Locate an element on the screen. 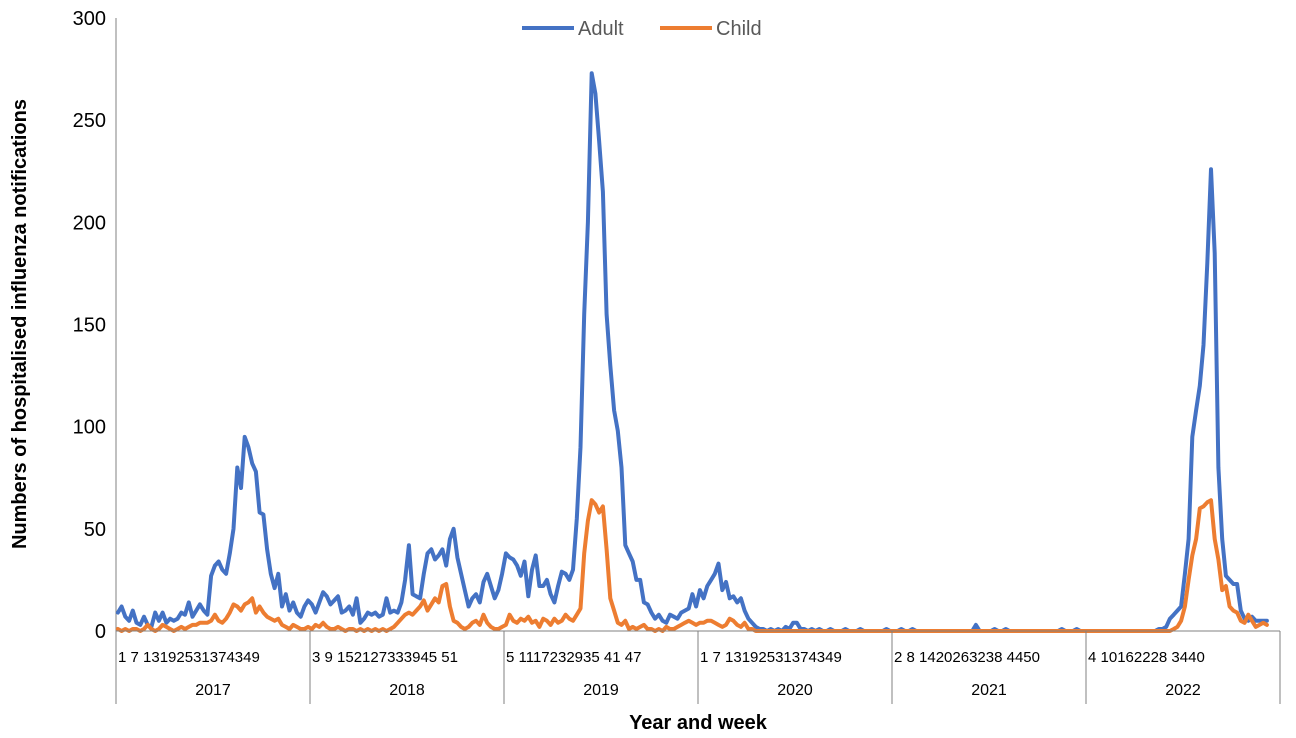 The height and width of the screenshot is (738, 1296). x-axis-title: Year and week is located at coordinates (698, 723).